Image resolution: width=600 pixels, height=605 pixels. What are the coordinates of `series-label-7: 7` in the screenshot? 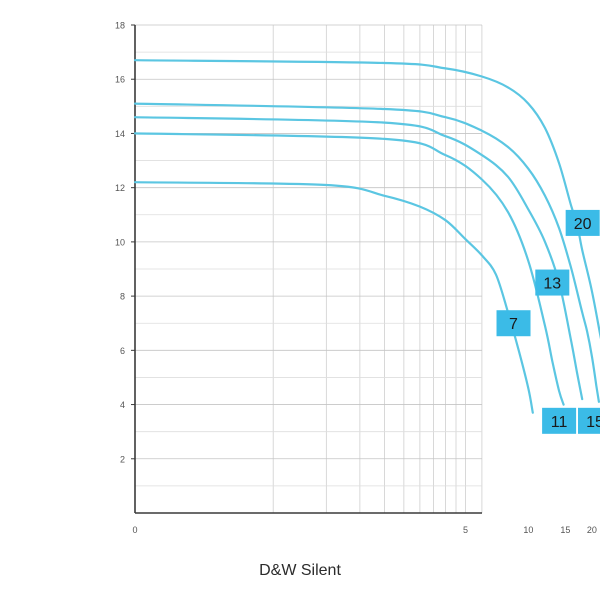 It's located at (513, 324).